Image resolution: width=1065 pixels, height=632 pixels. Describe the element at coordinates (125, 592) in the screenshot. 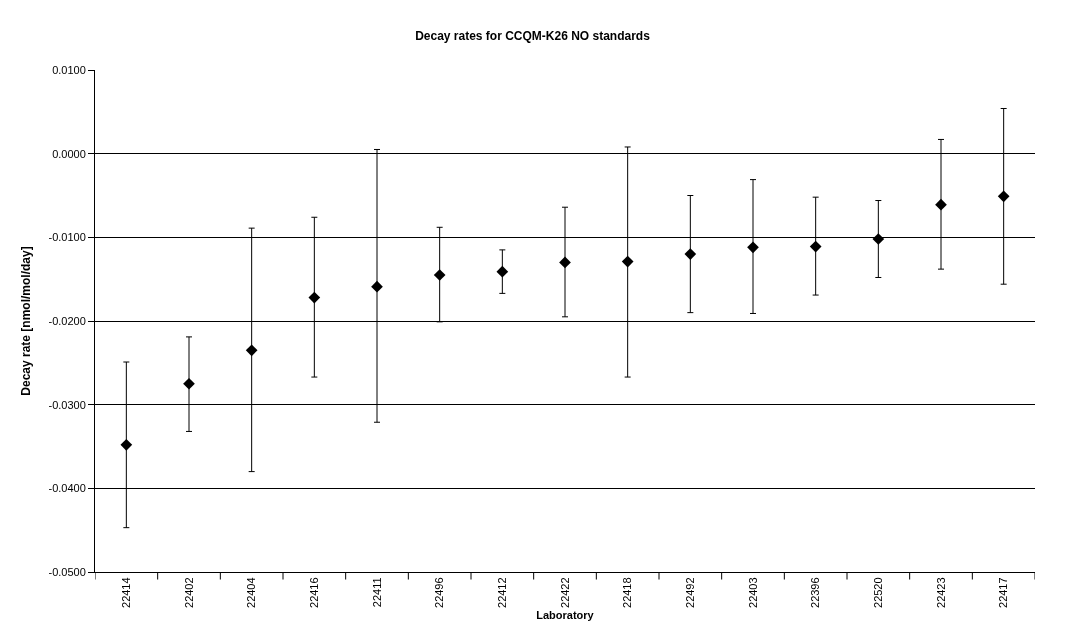

I see `x-tick-label: 22414` at that location.